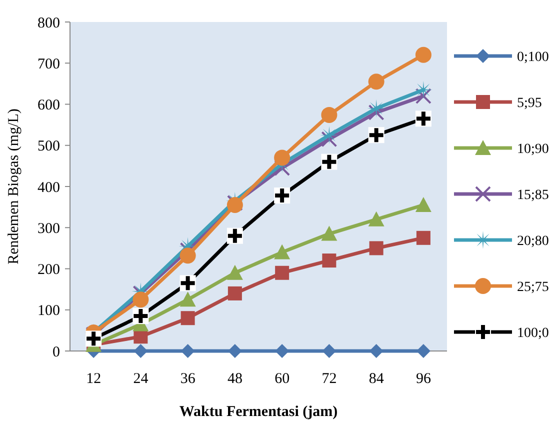 Image resolution: width=554 pixels, height=429 pixels. What do you see at coordinates (329, 379) in the screenshot?
I see `x-tick-label: 72` at bounding box center [329, 379].